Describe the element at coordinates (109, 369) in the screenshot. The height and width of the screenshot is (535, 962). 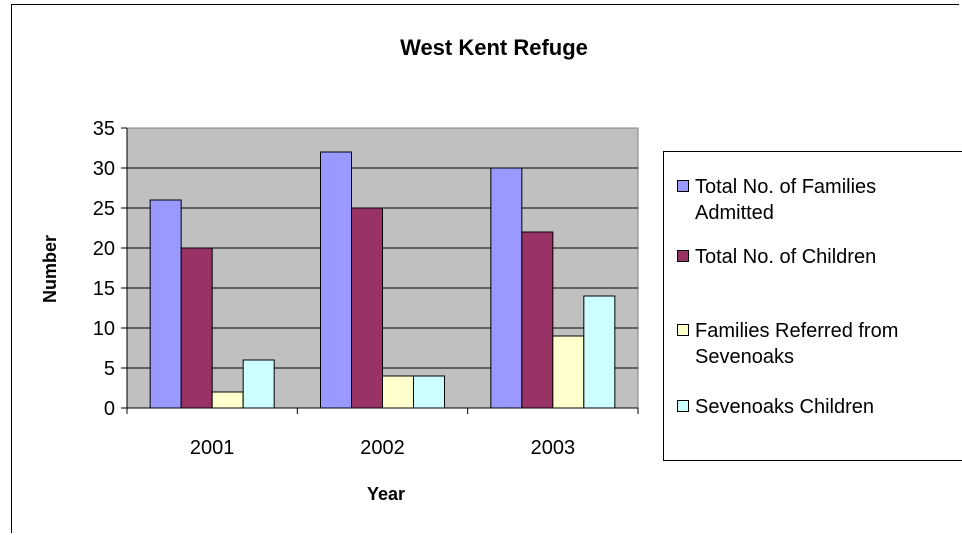
I see `y-tick-label: 5` at that location.